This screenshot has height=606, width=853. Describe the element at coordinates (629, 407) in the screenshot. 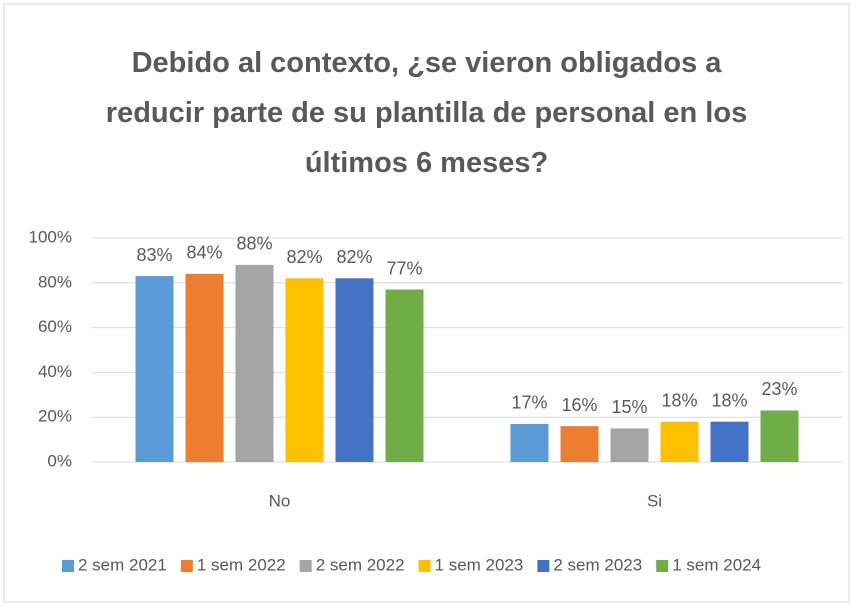

I see `data-label: 15%` at that location.